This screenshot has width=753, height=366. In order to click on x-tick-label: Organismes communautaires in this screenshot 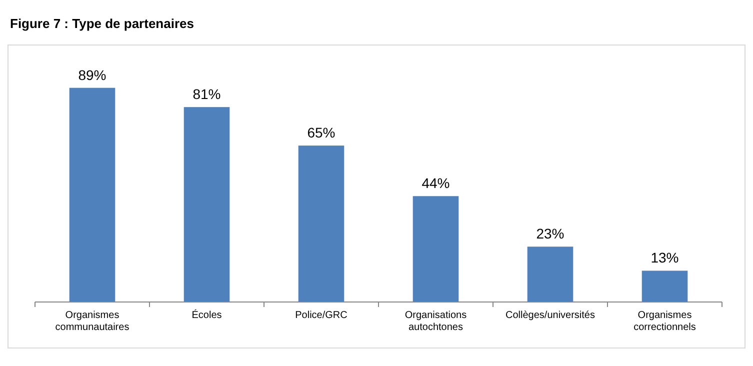, I will do `click(92, 321)`.